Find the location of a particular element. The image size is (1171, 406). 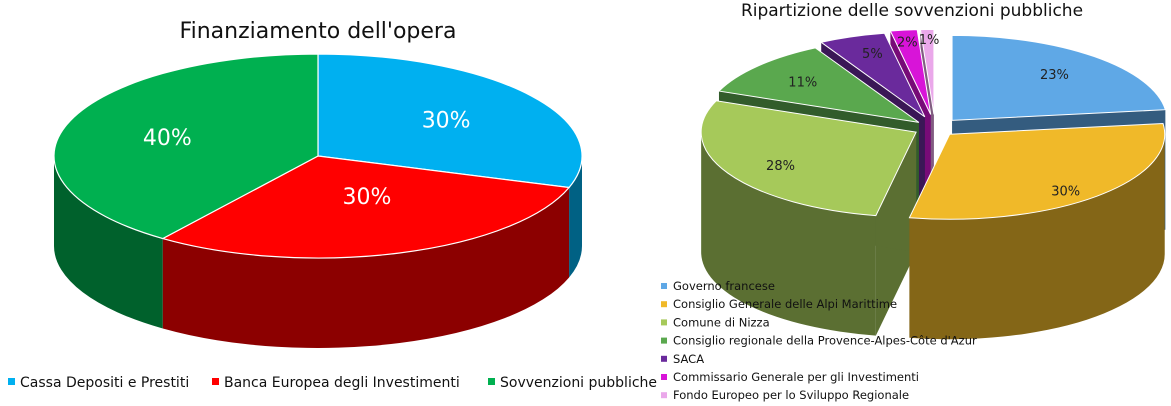

legend-entry-saca: SACA is located at coordinates (682, 359).